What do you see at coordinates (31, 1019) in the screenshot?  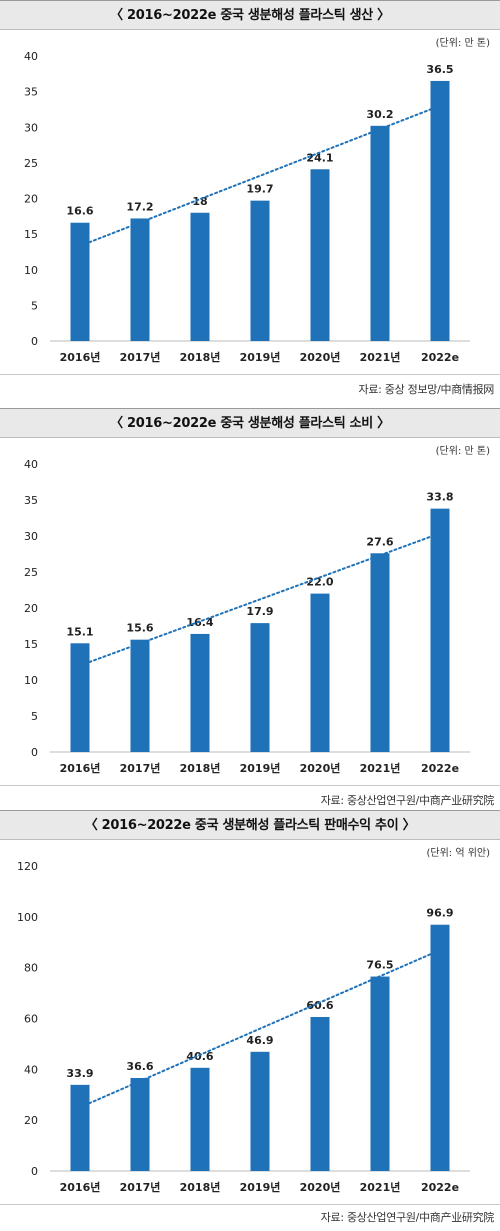 I see `y-tick-label: 60` at bounding box center [31, 1019].